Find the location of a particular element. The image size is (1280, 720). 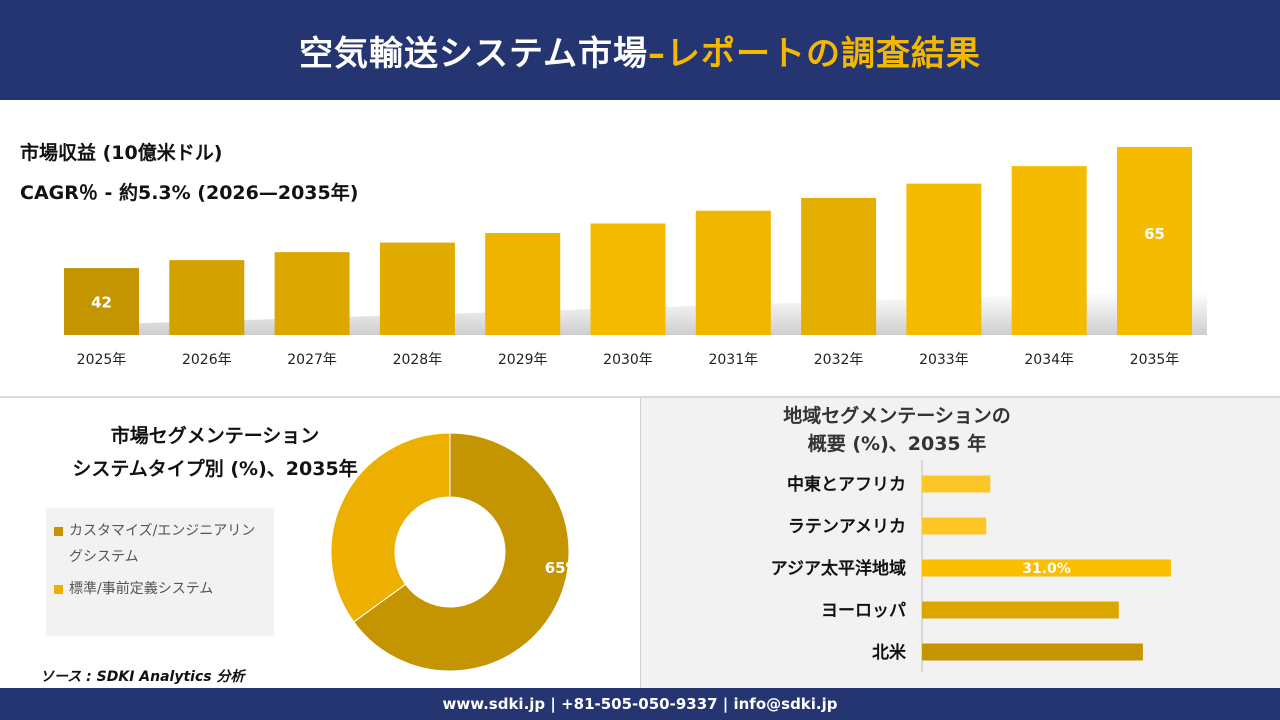

x-tick-label: 2033年 is located at coordinates (944, 360).